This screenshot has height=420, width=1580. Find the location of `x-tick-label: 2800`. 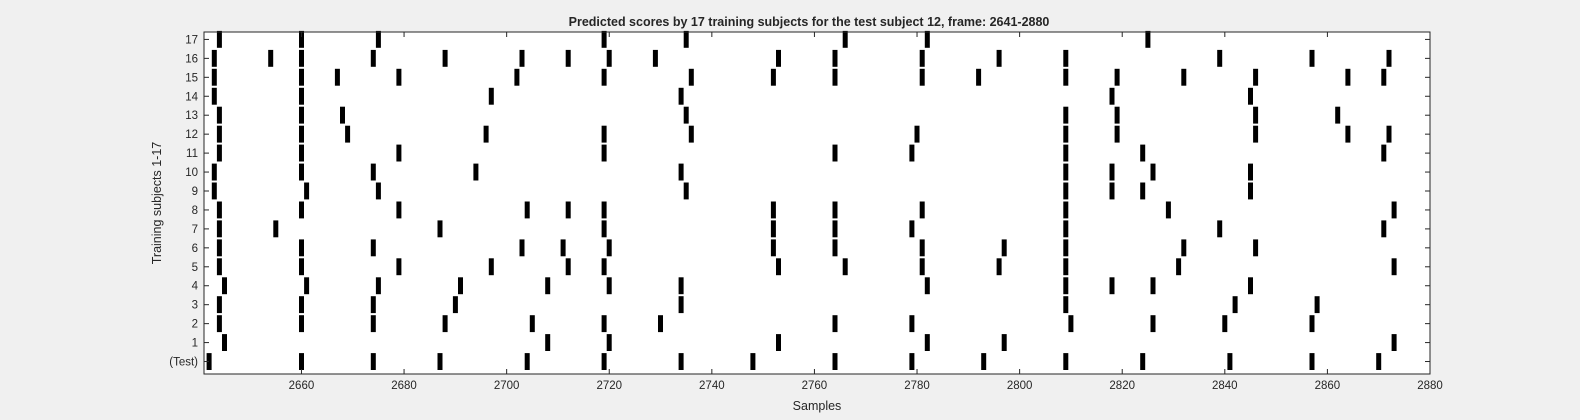

x-tick-label: 2800 is located at coordinates (1020, 386).